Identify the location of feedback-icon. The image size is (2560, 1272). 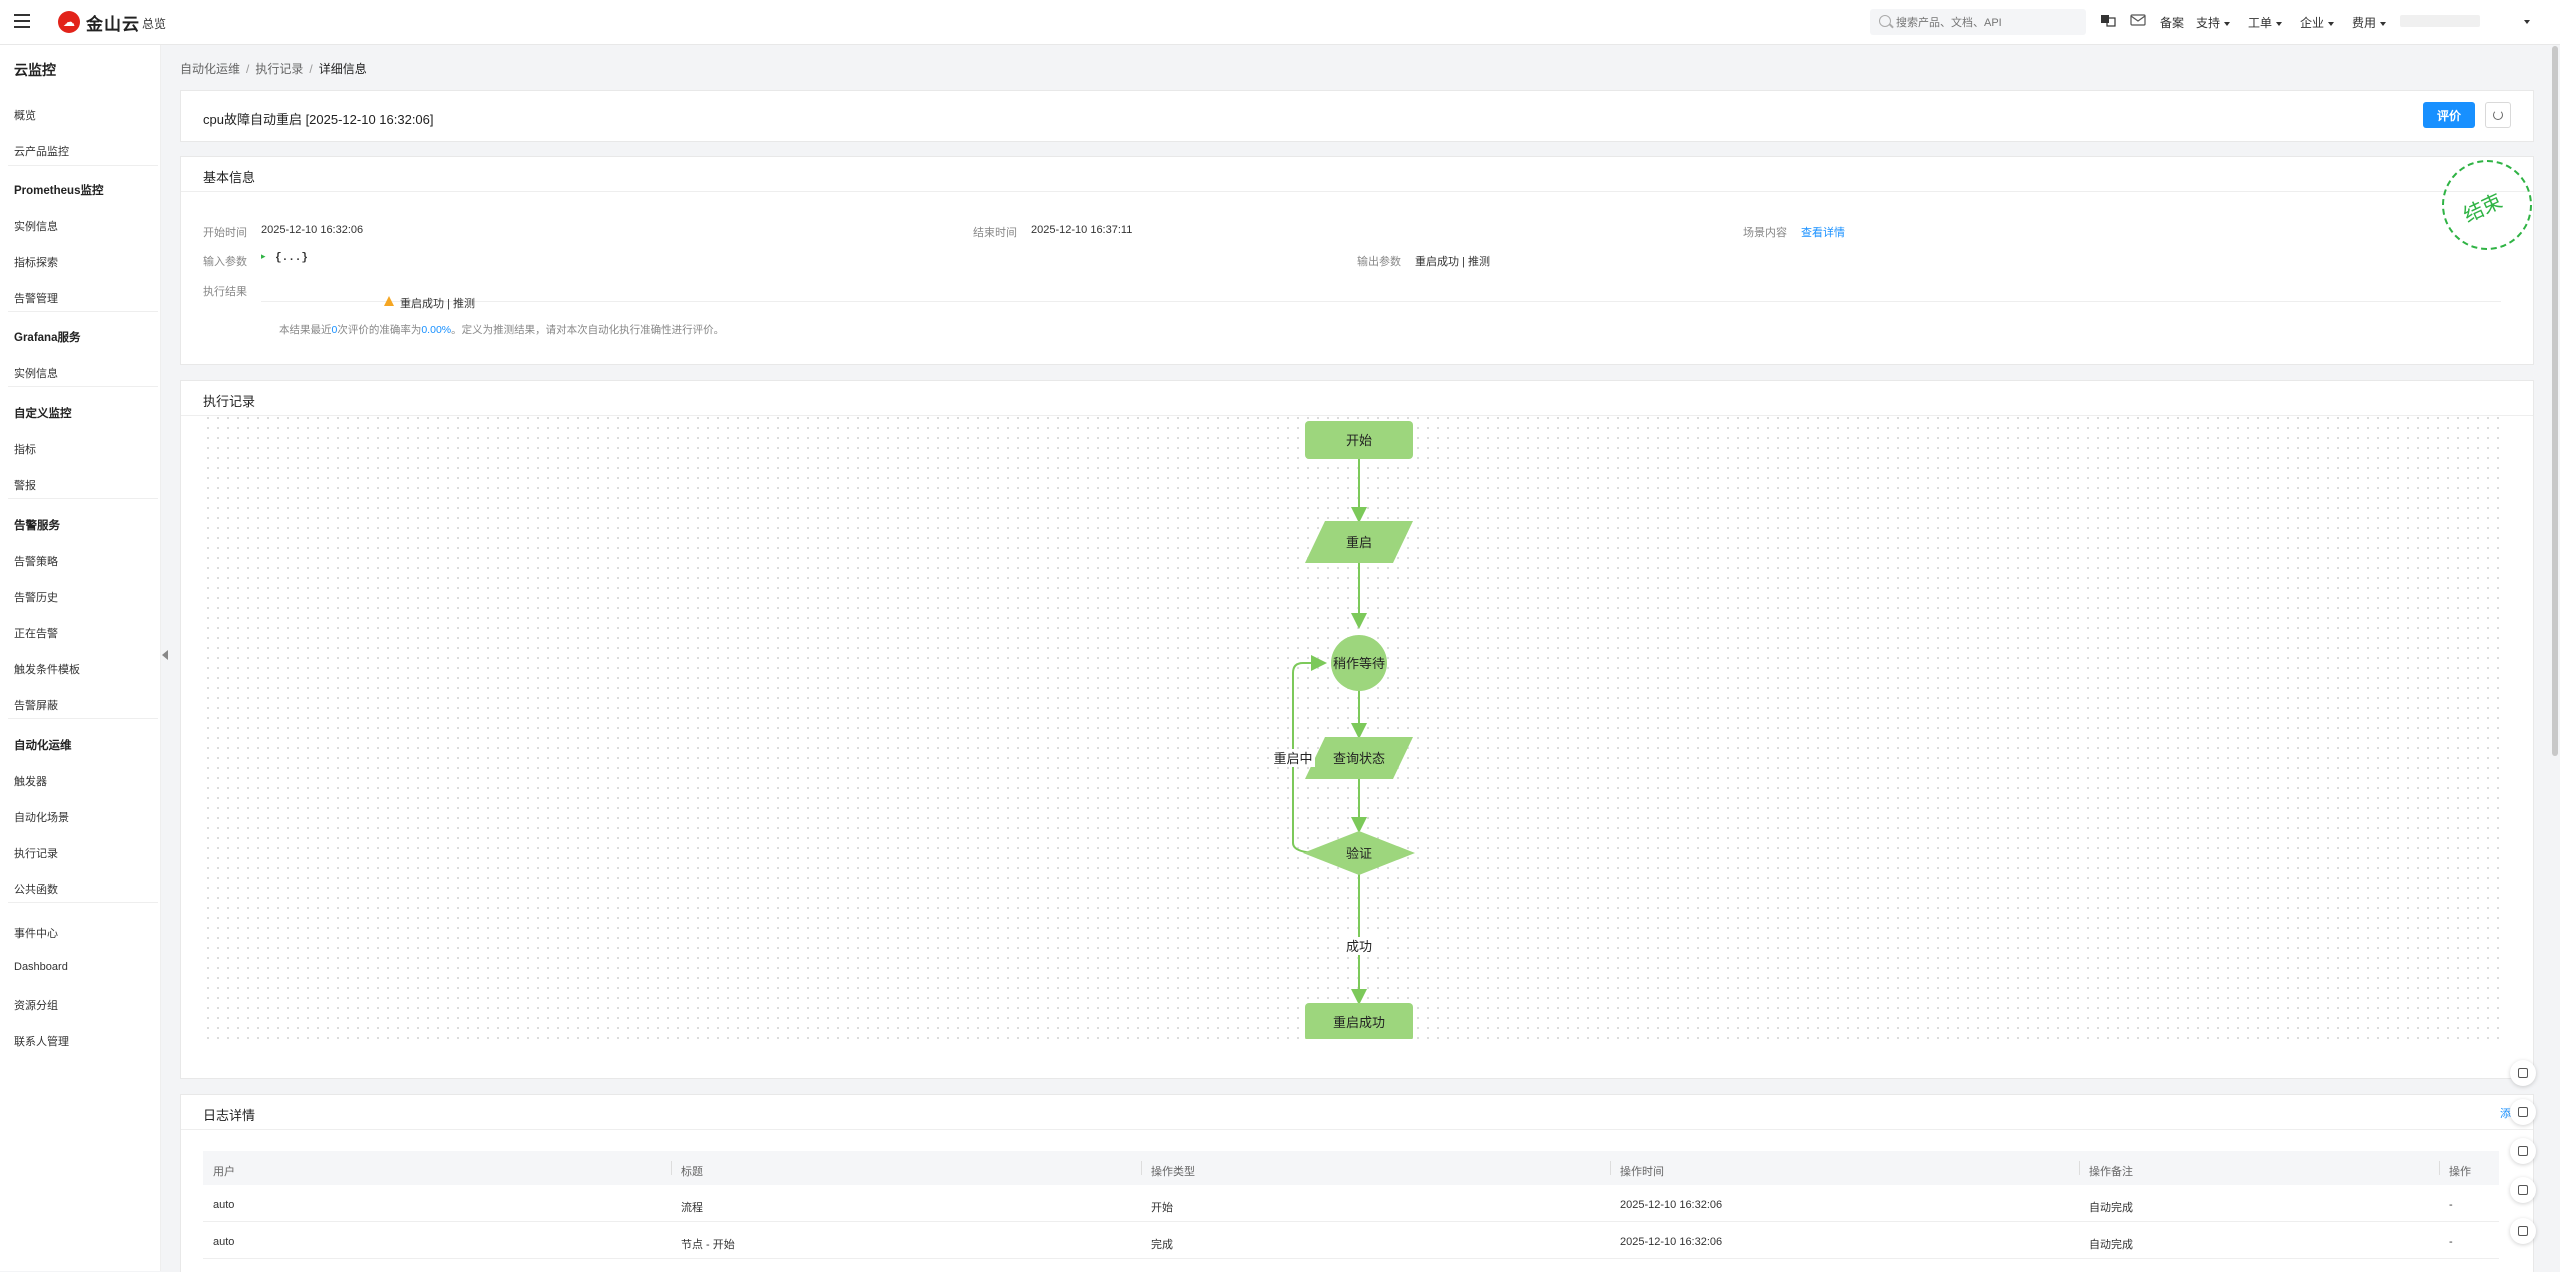
(2523, 1190).